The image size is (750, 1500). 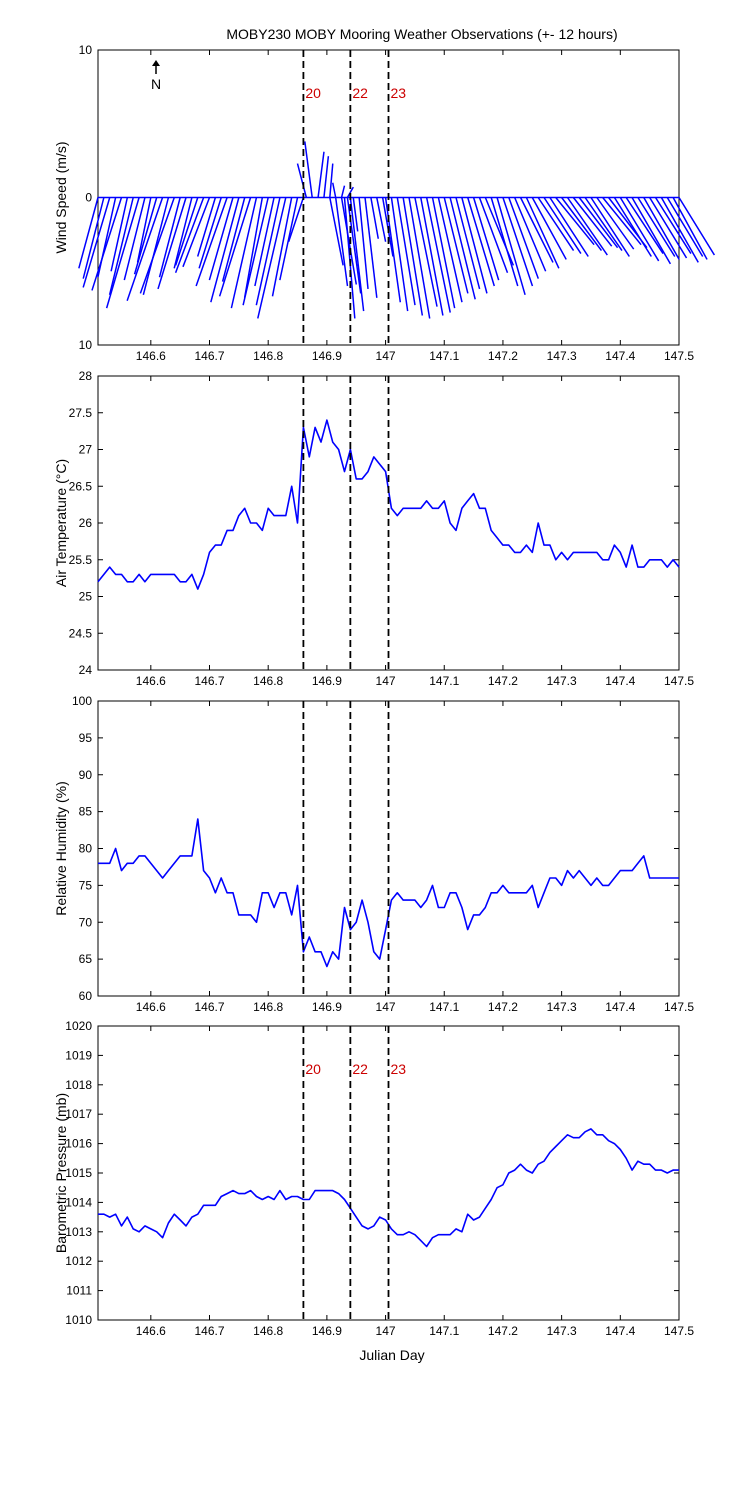 I want to click on y-tick-label: 80, so click(x=86, y=849).